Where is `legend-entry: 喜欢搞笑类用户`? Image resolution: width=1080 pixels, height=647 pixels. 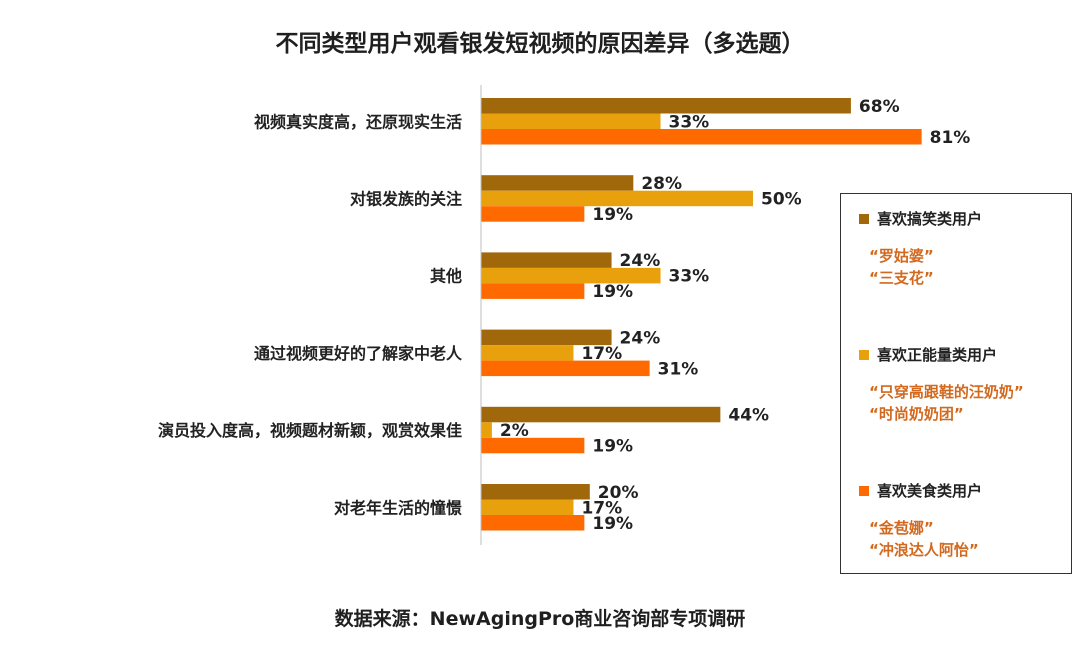 legend-entry: 喜欢搞笑类用户 is located at coordinates (920, 218).